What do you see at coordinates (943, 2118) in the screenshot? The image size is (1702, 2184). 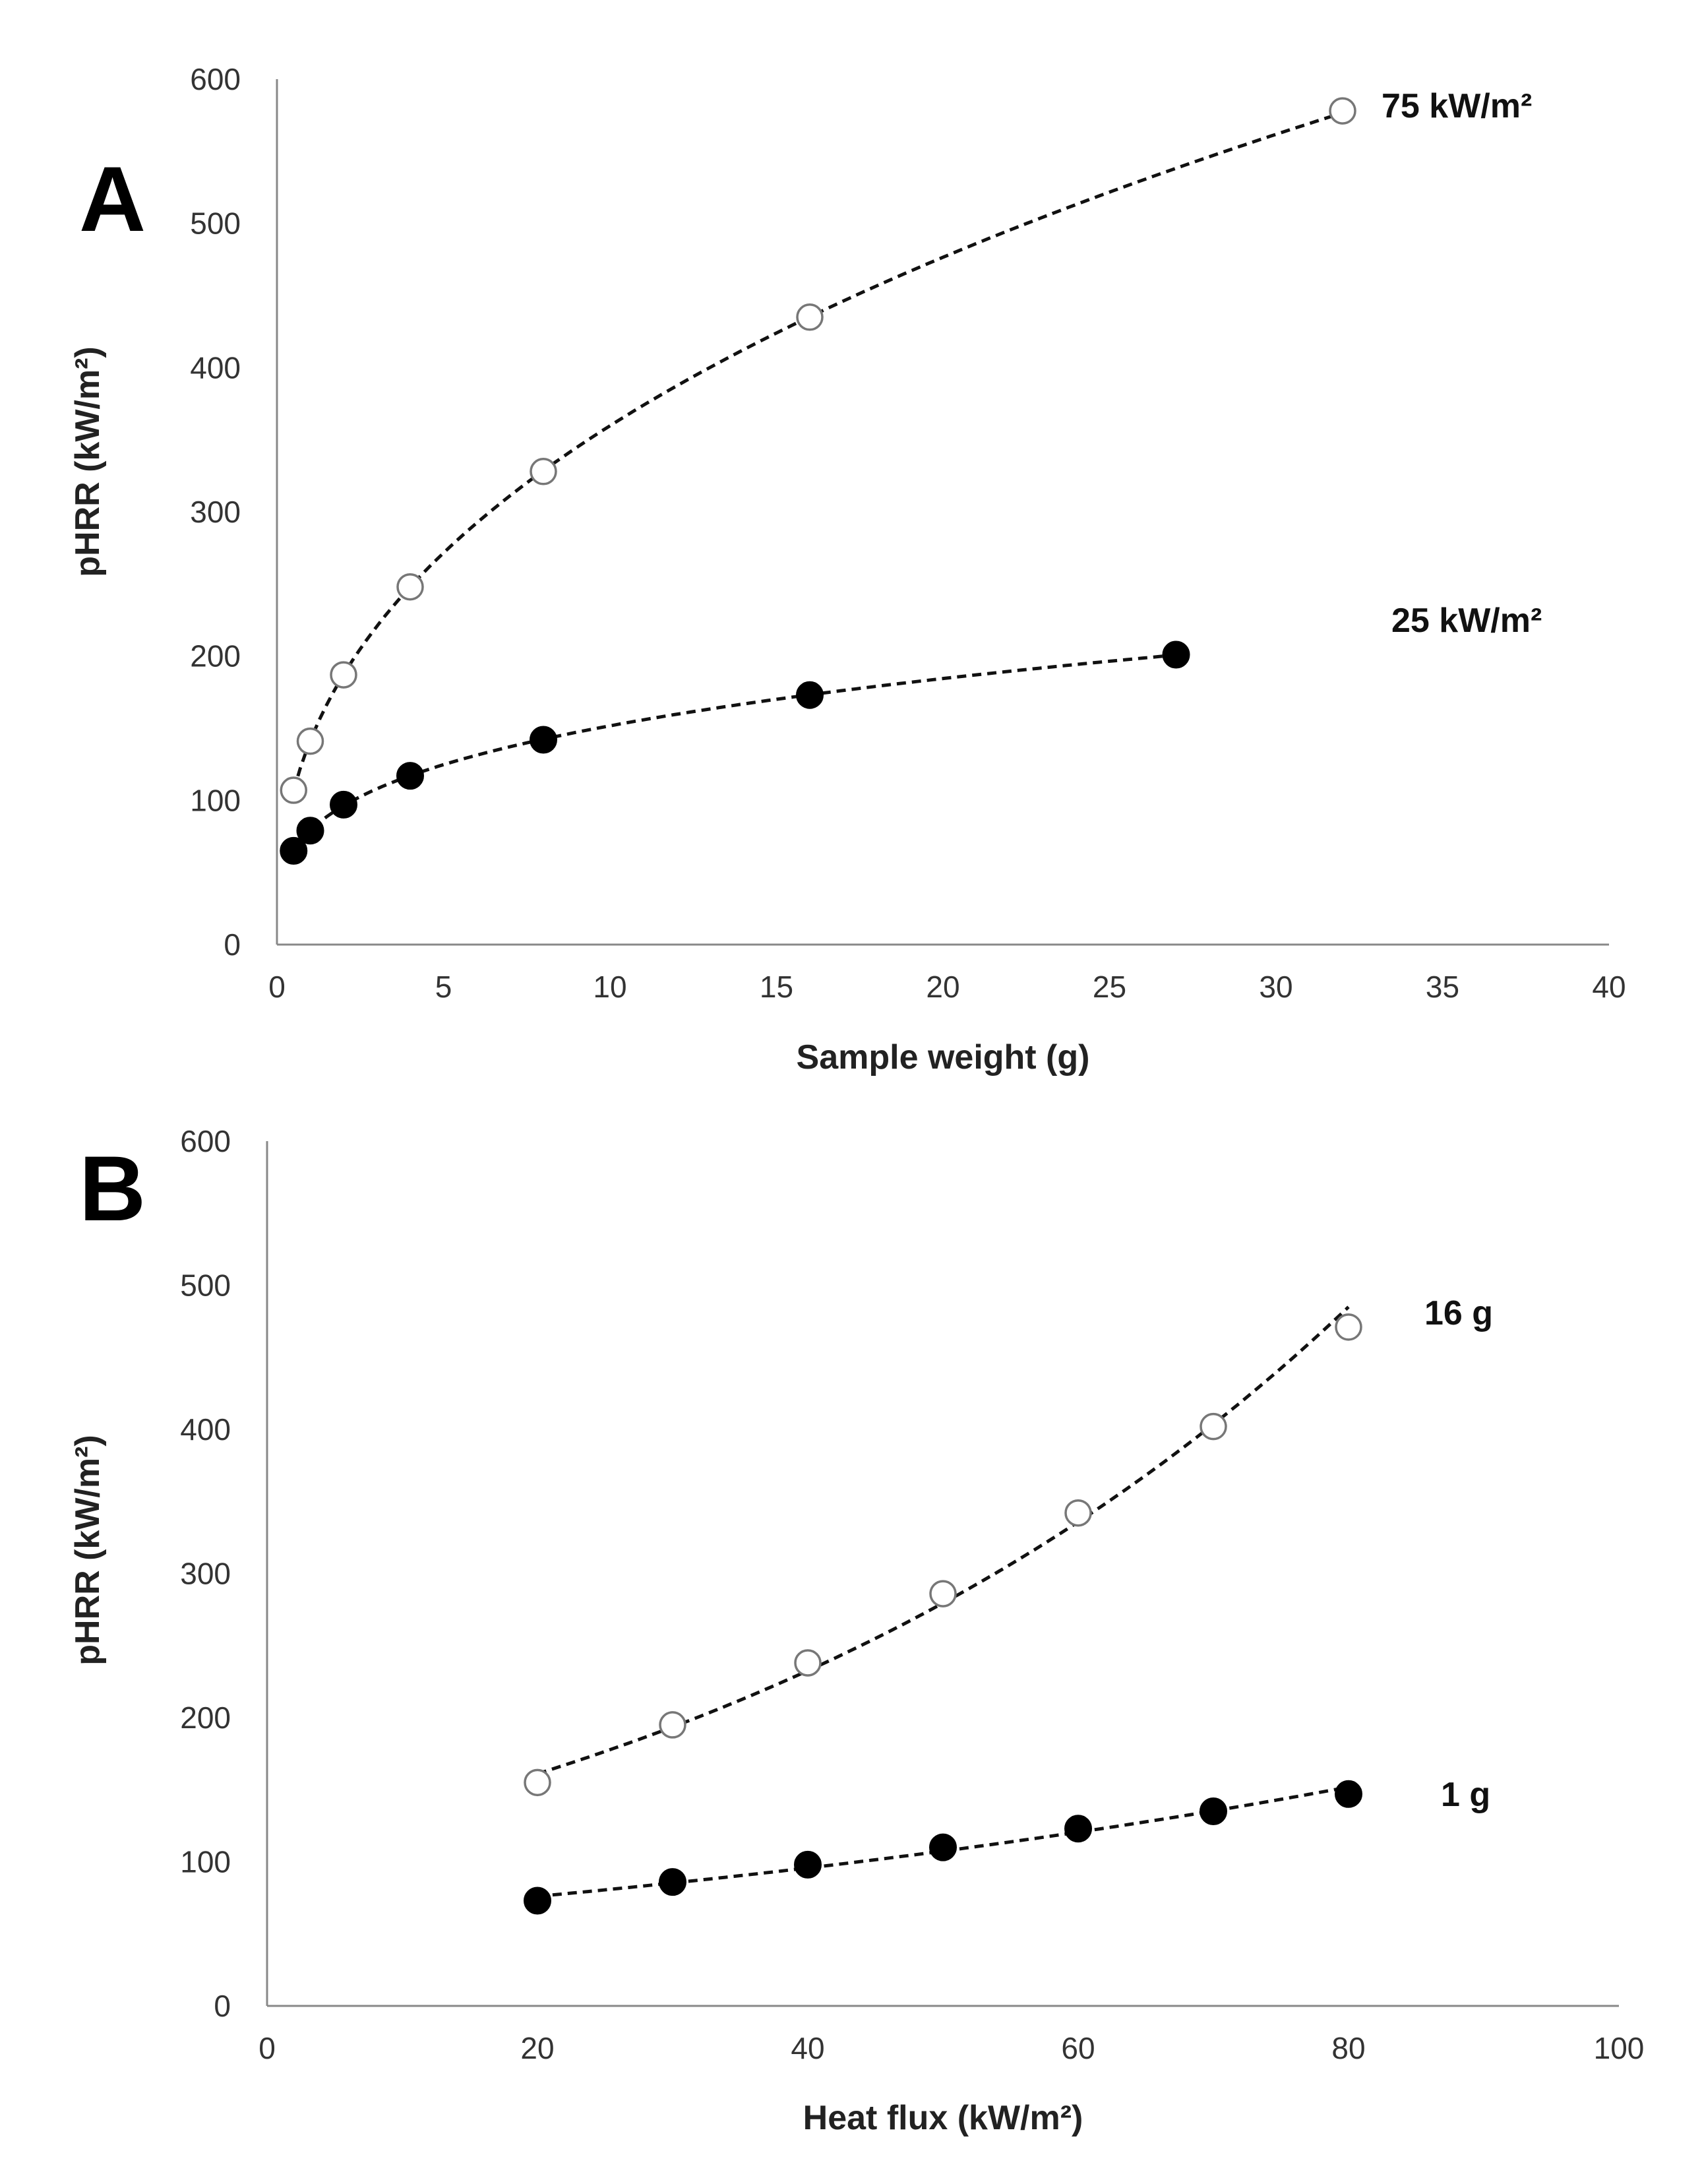 I see `panel-b-x-axis-title: Heat flux (kW/m²)` at bounding box center [943, 2118].